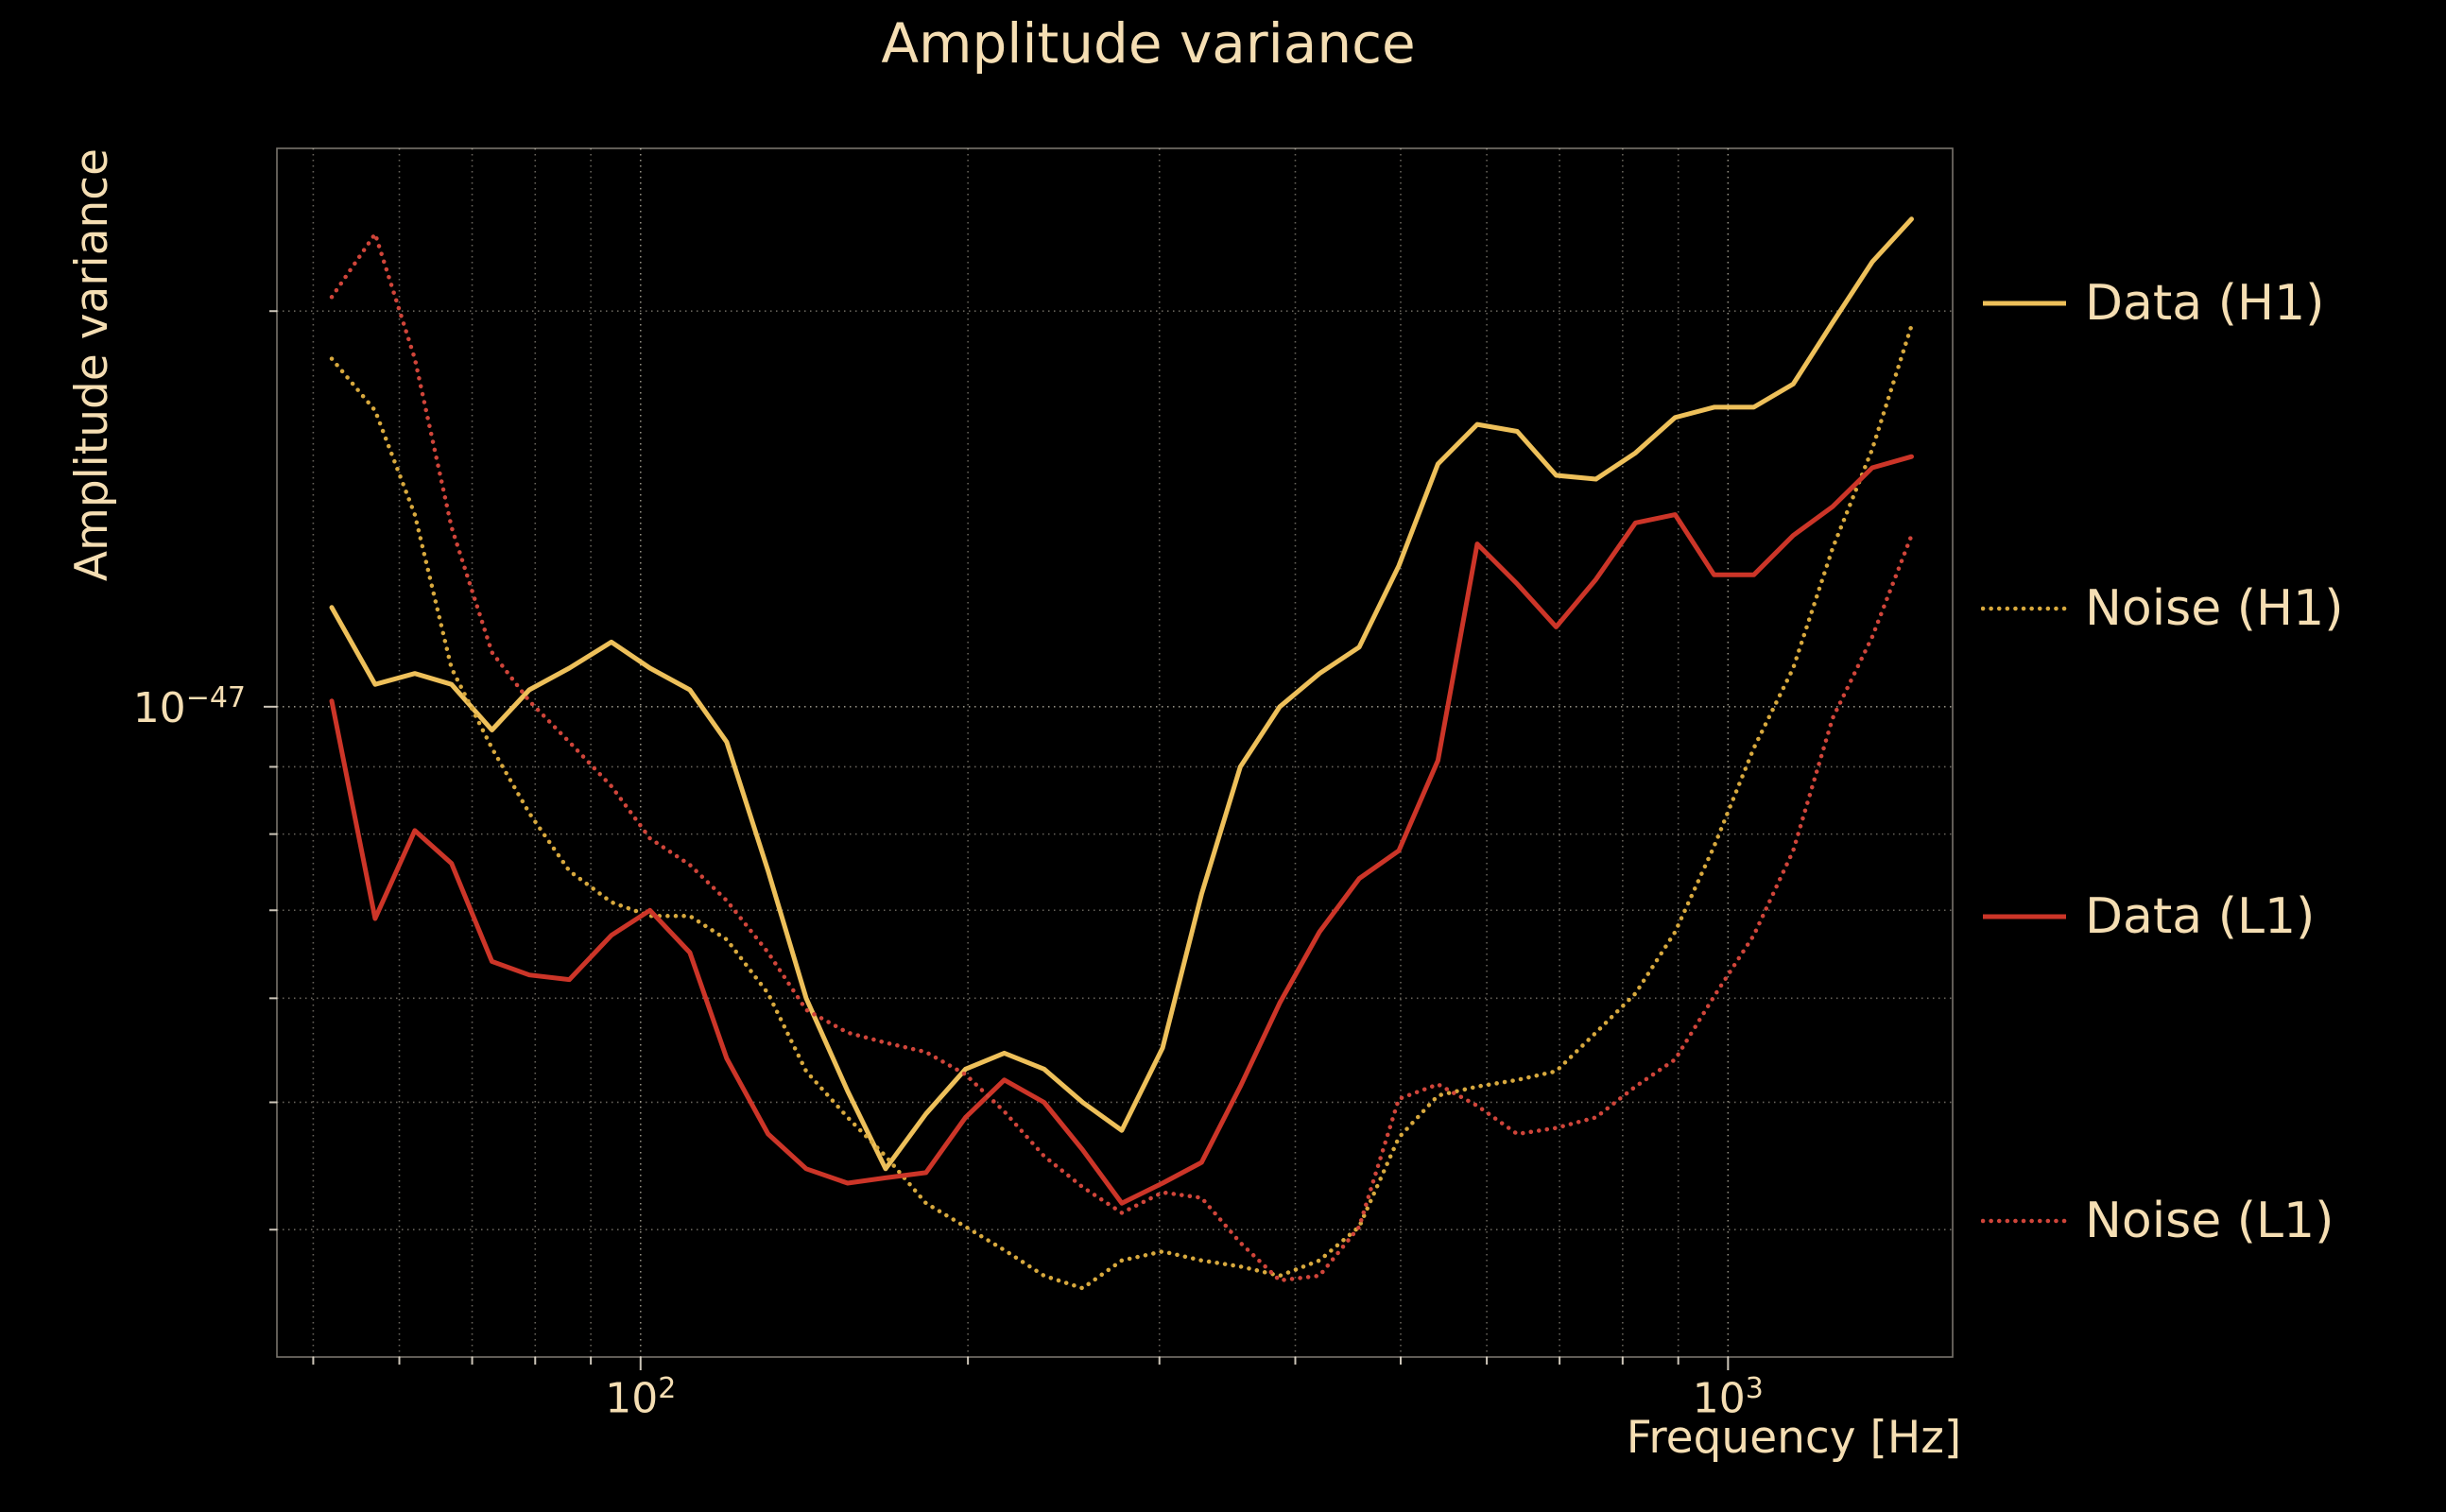 This screenshot has width=2446, height=1512. I want to click on x-tick-exponent: 2, so click(667, 1388).